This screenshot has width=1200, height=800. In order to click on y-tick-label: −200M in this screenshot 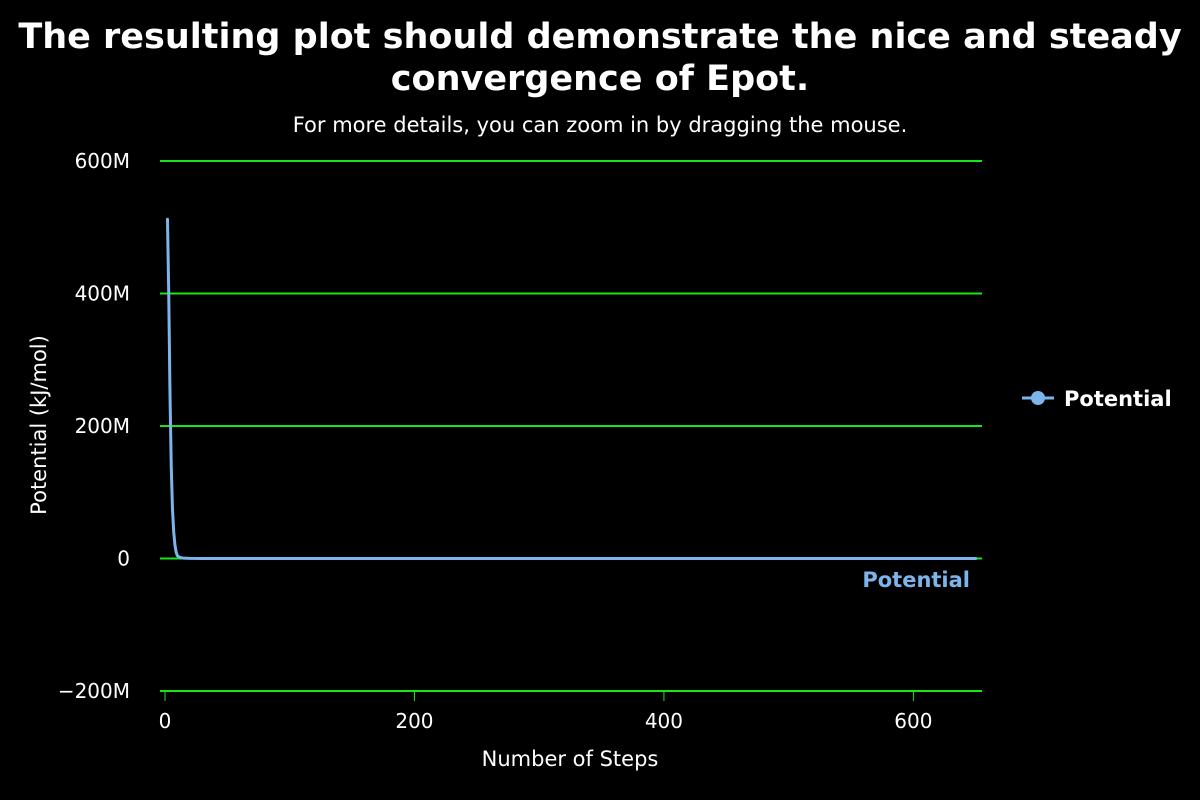, I will do `click(94, 691)`.